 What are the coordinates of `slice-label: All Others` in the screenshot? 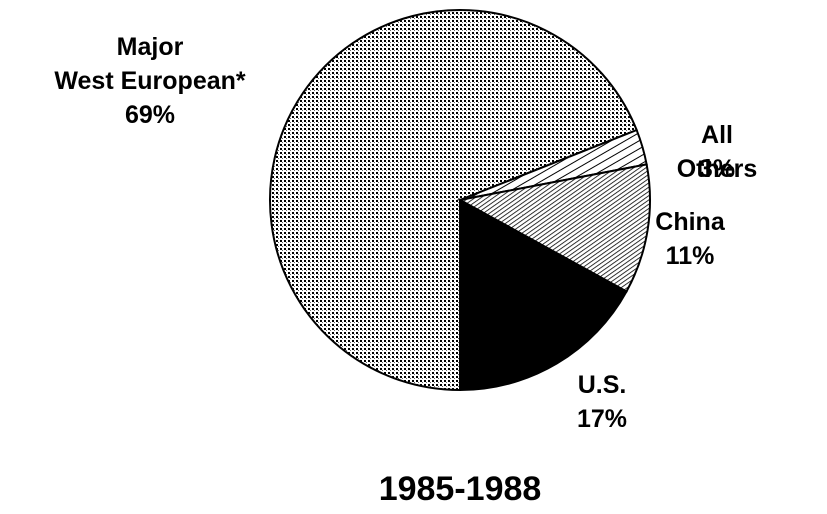 It's located at (717, 152).